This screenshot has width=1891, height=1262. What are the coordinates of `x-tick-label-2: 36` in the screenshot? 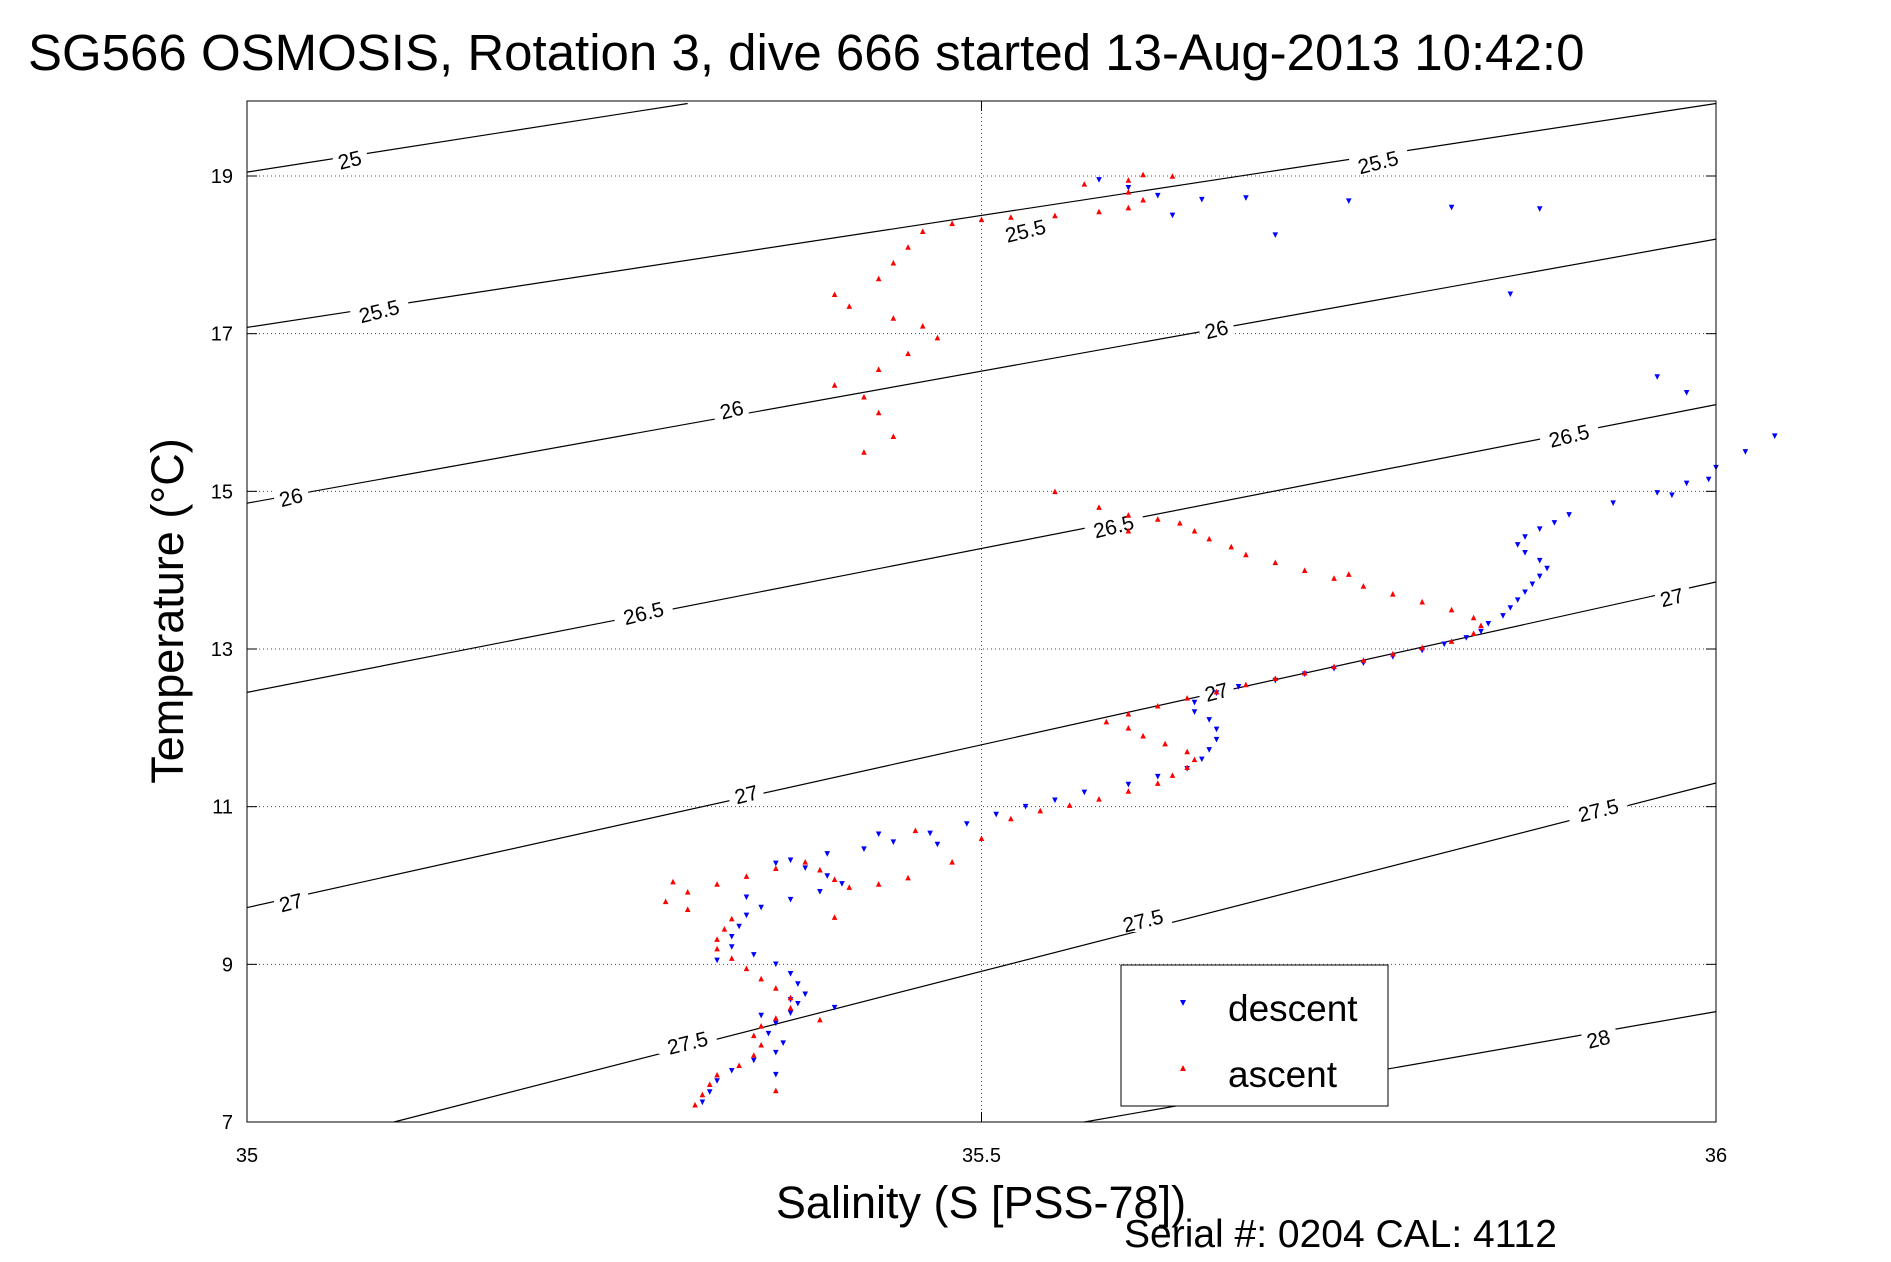 It's located at (1716, 1156).